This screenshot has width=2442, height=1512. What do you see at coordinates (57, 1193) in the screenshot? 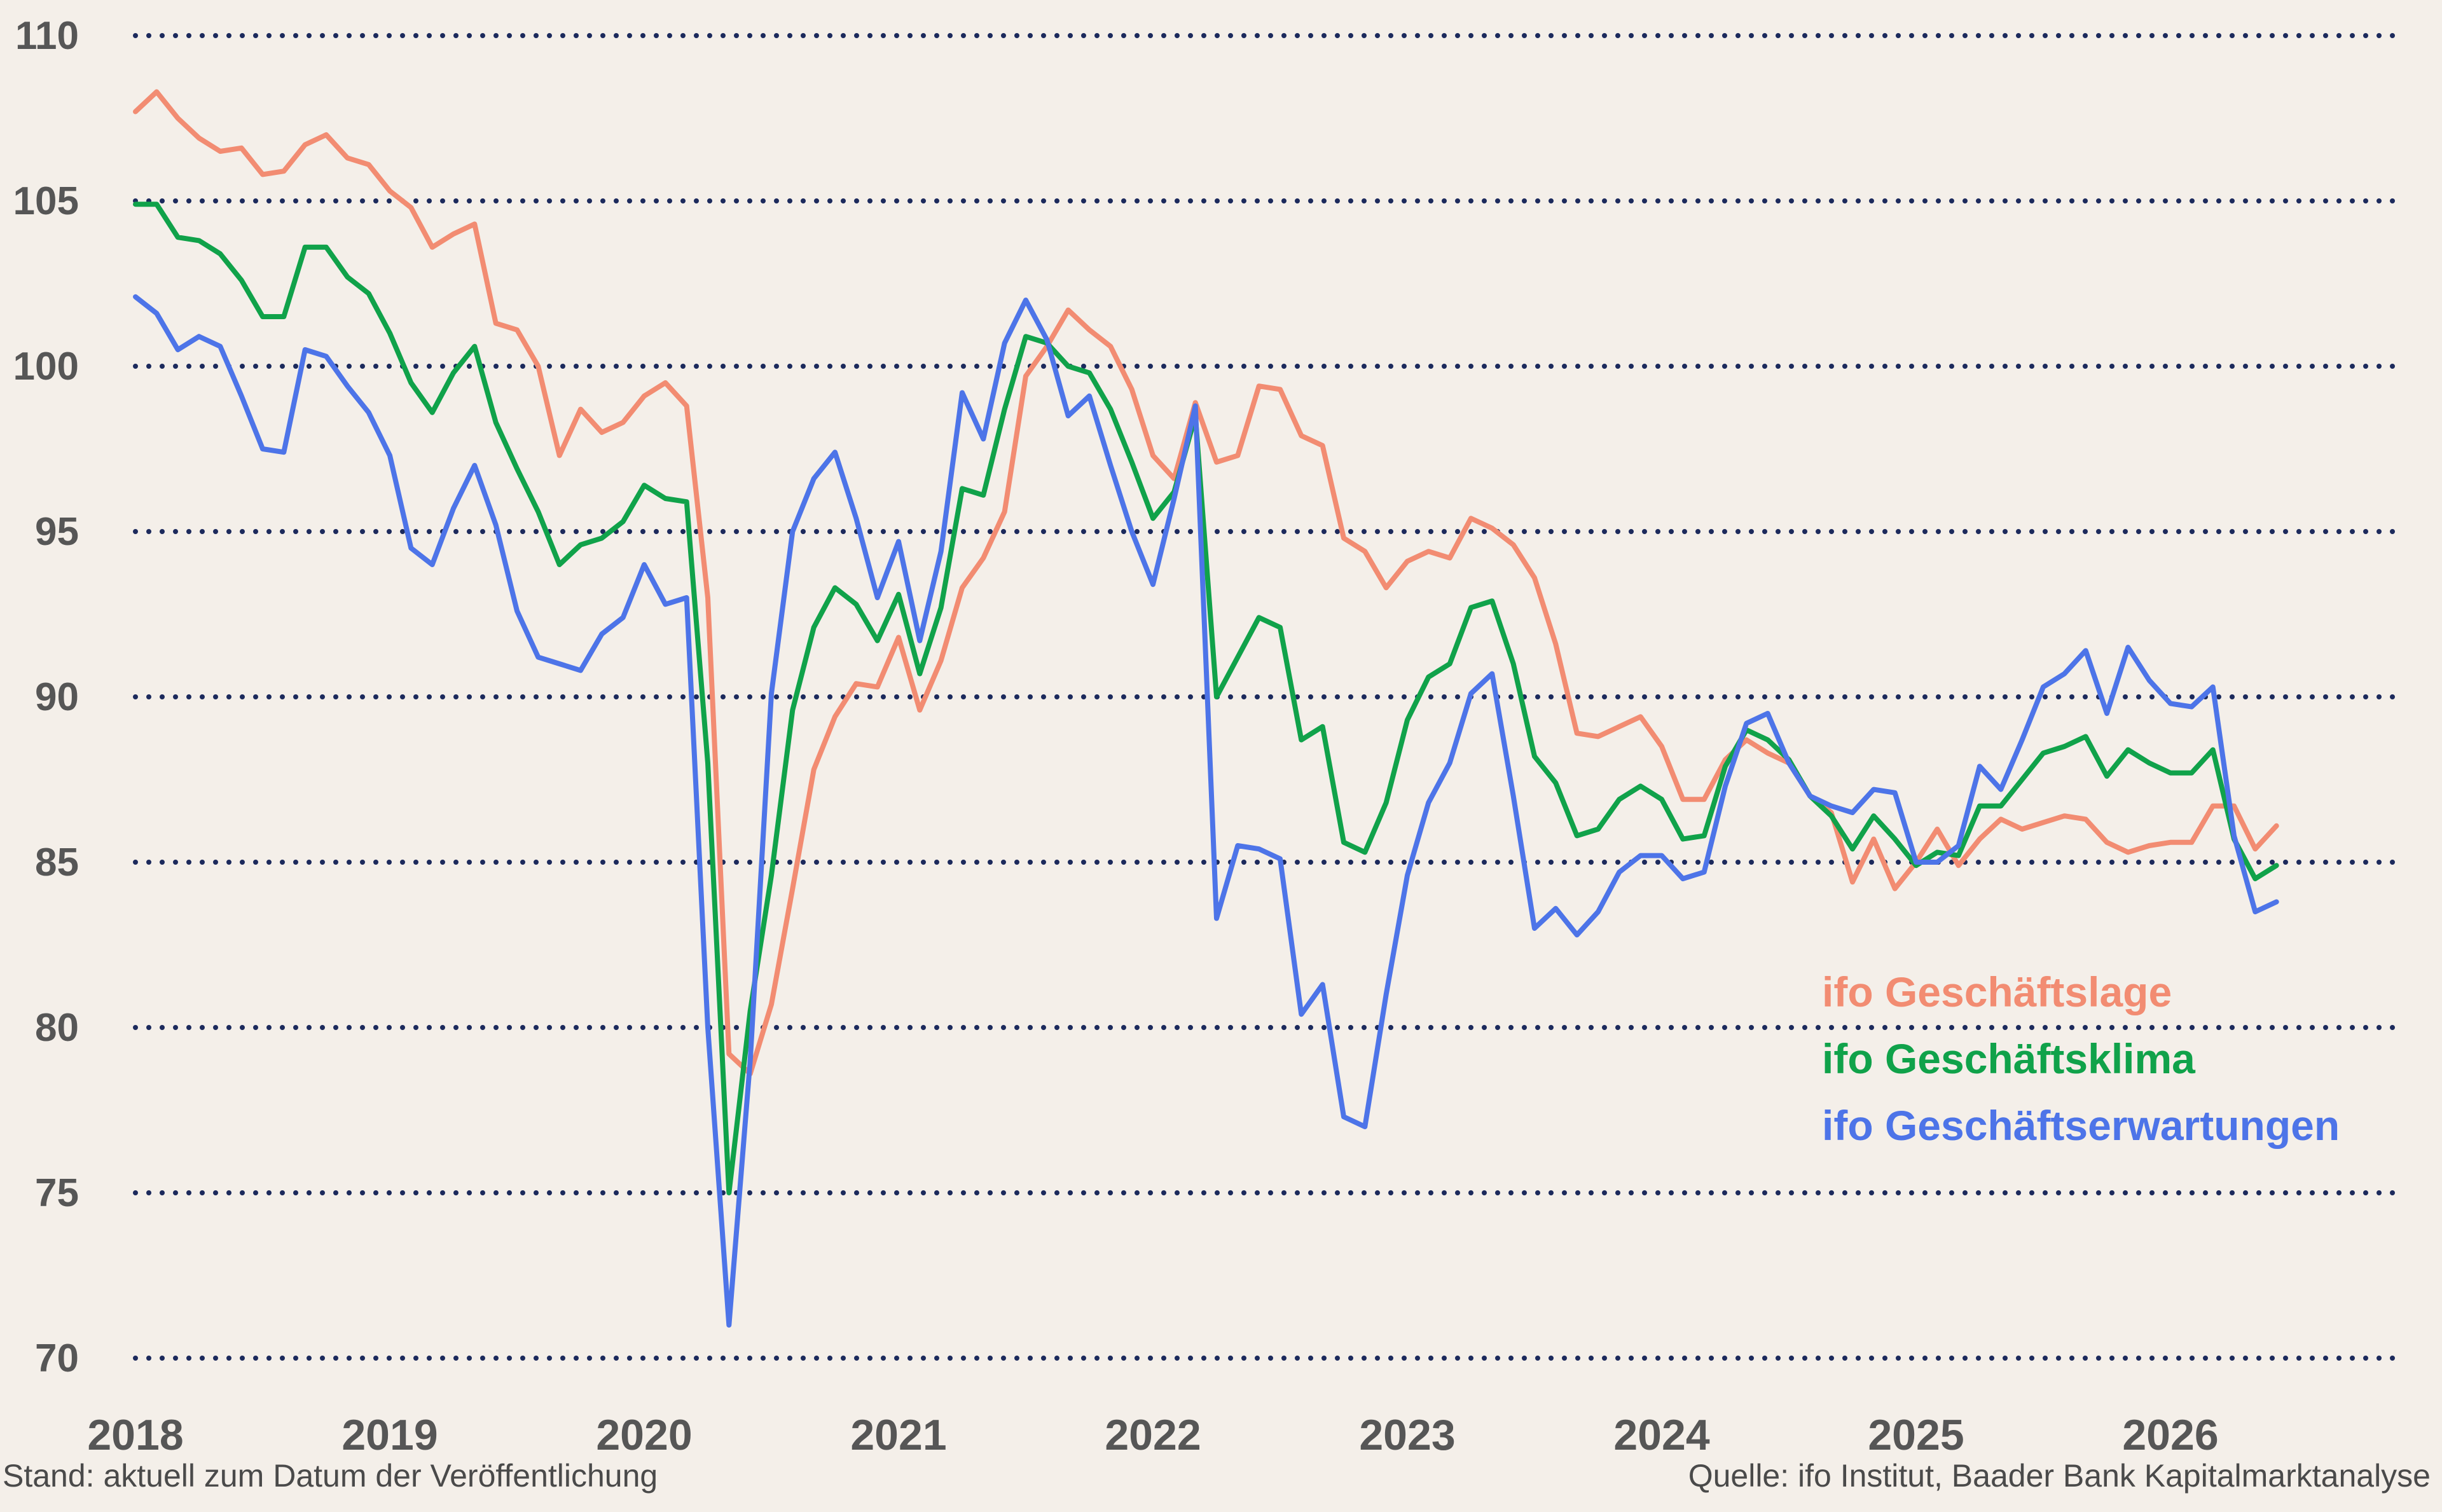
I see `y-tick-label: 75` at bounding box center [57, 1193].